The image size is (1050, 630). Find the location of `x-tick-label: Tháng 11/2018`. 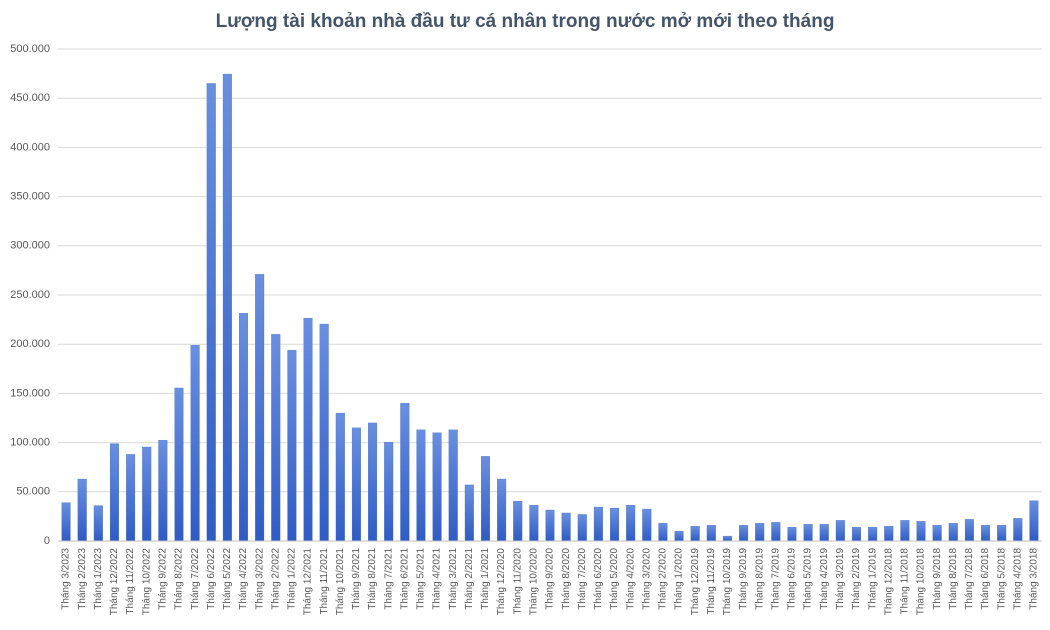

x-tick-label: Tháng 11/2018 is located at coordinates (905, 581).